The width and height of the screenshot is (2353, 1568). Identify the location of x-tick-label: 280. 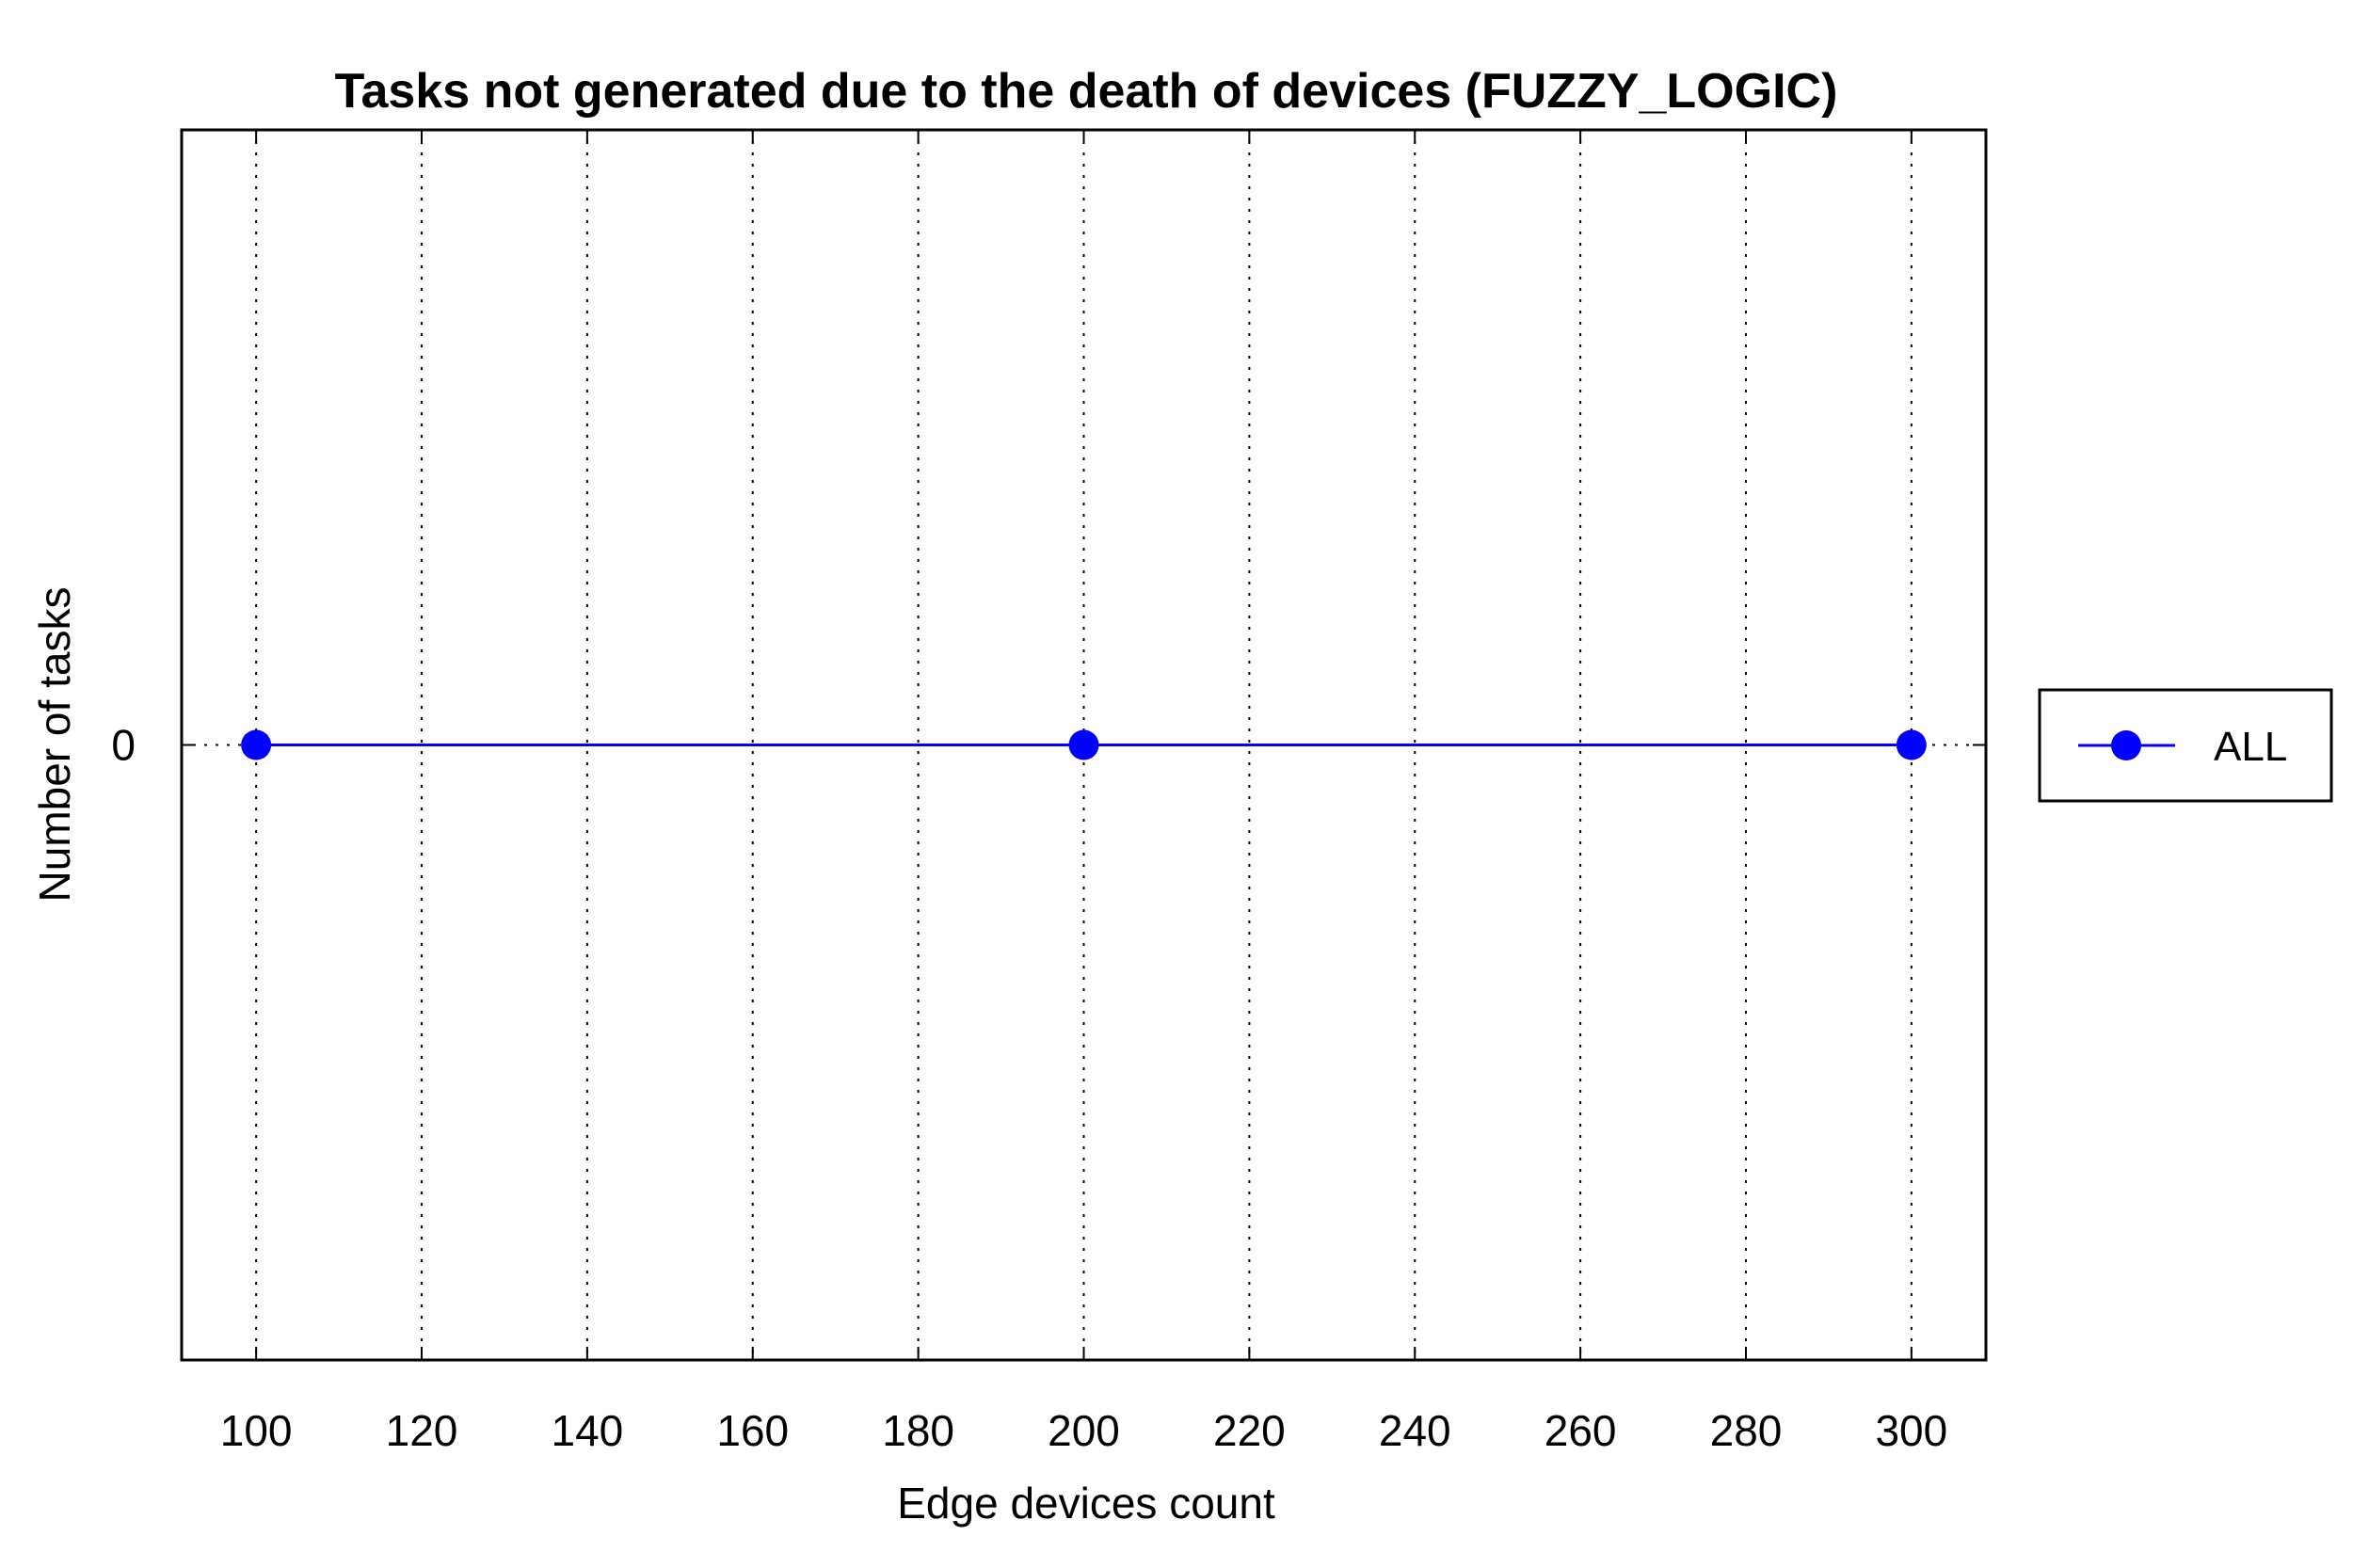
(1747, 1430).